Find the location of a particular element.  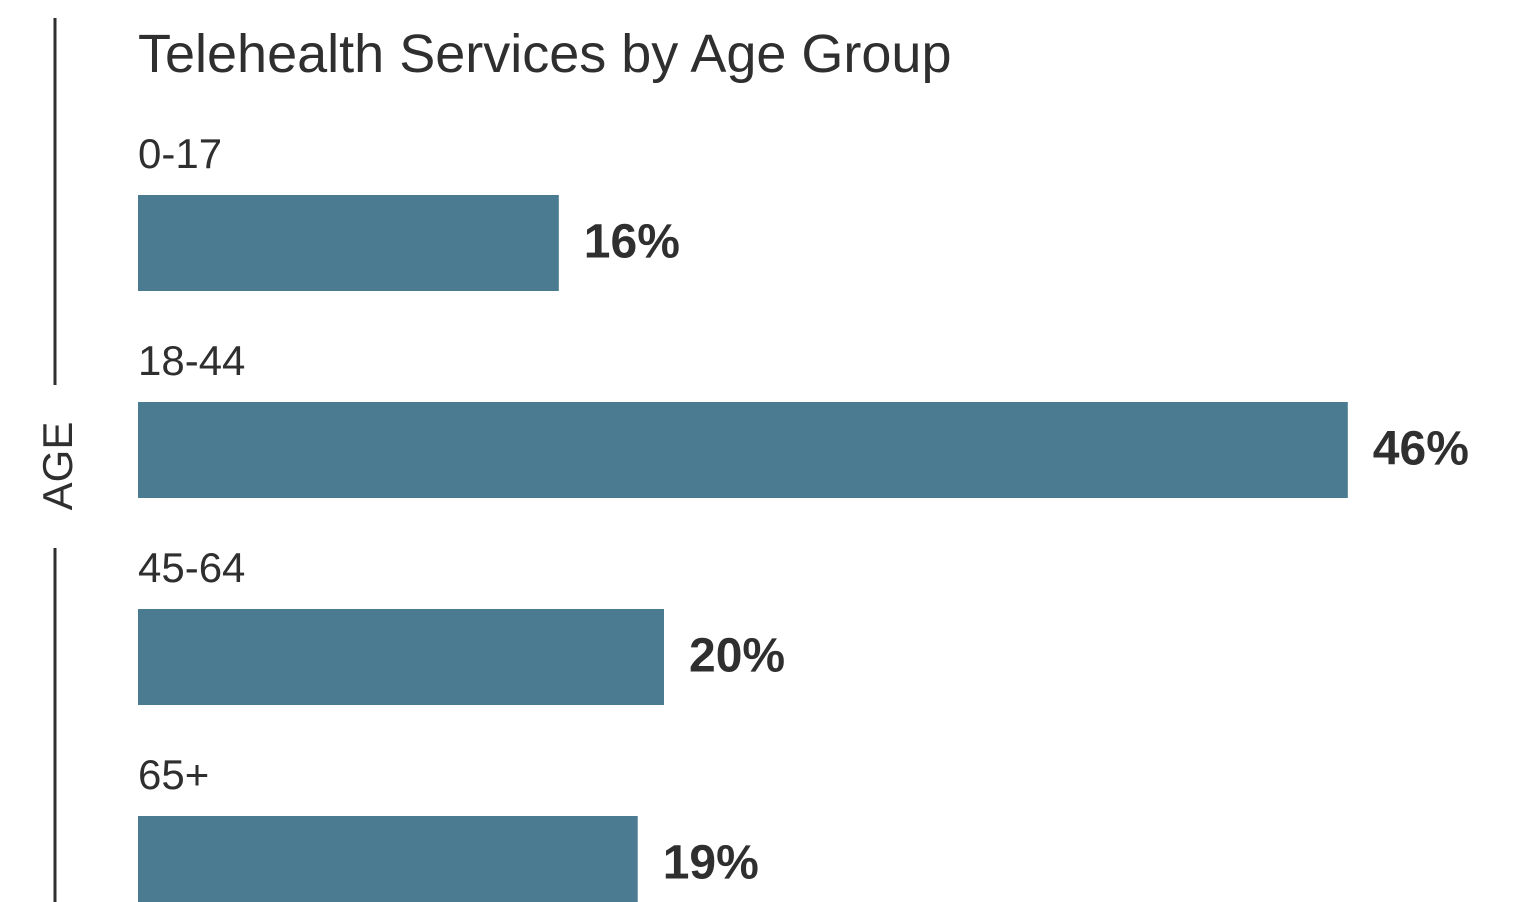

category-label: 65+ is located at coordinates (173, 774).